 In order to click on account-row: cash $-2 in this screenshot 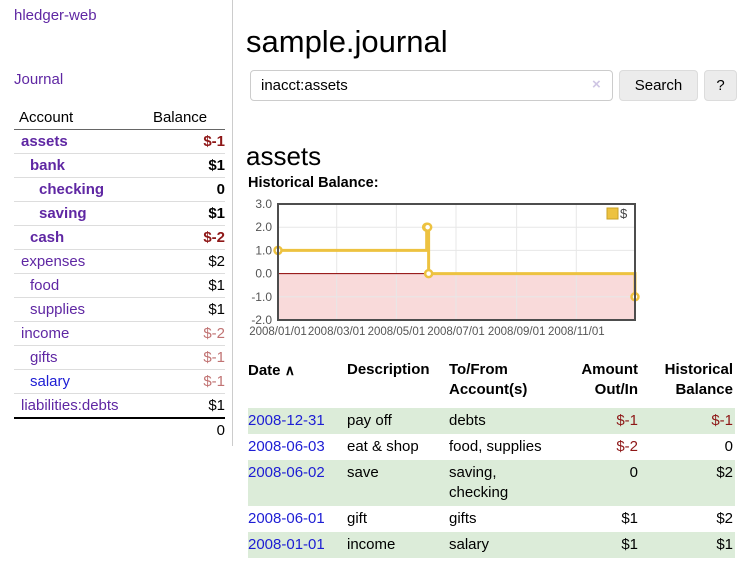, I will do `click(119, 237)`.